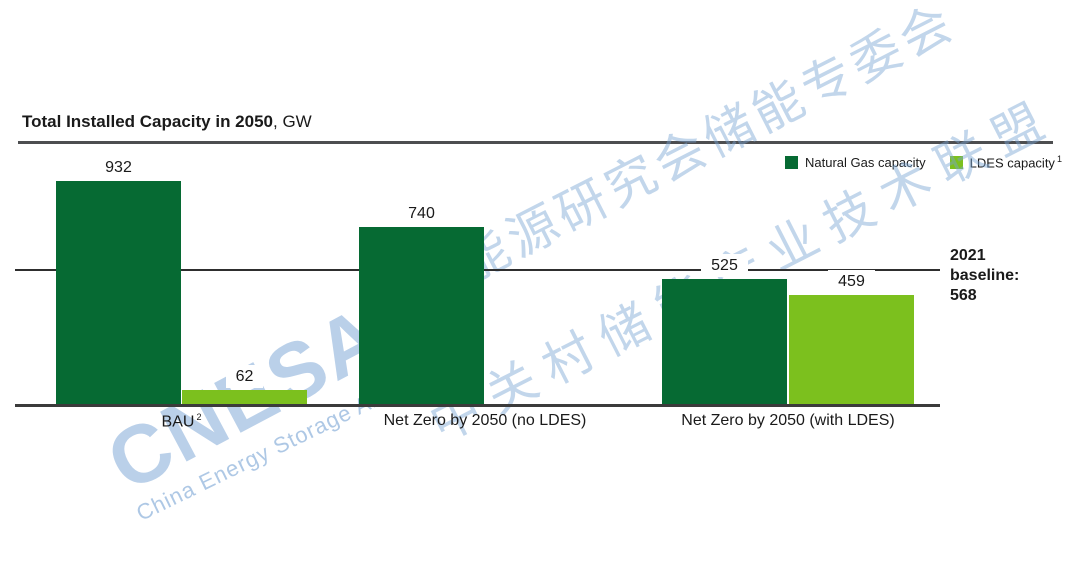 The height and width of the screenshot is (566, 1080). Describe the element at coordinates (985, 275) in the screenshot. I see `baseline-annotation: 2021 baseline: 568` at that location.